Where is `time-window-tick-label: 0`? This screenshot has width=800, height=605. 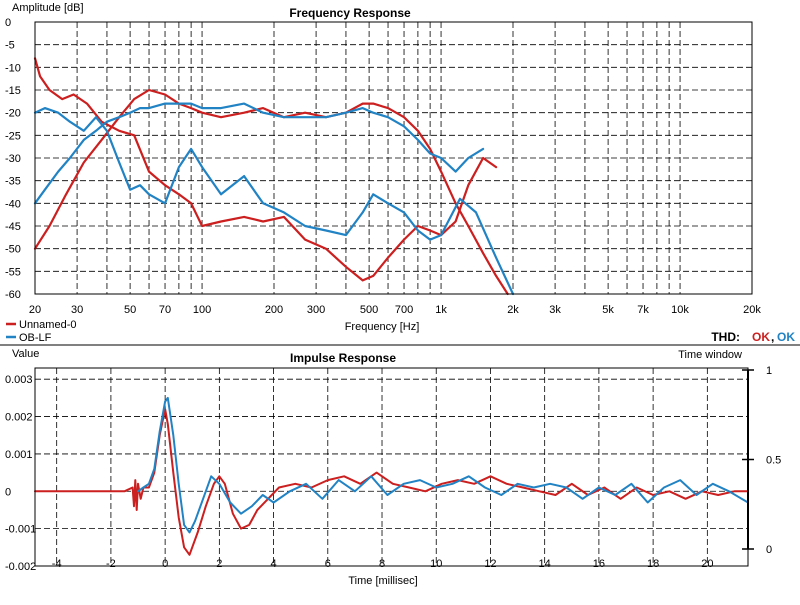
time-window-tick-label: 0 is located at coordinates (769, 550).